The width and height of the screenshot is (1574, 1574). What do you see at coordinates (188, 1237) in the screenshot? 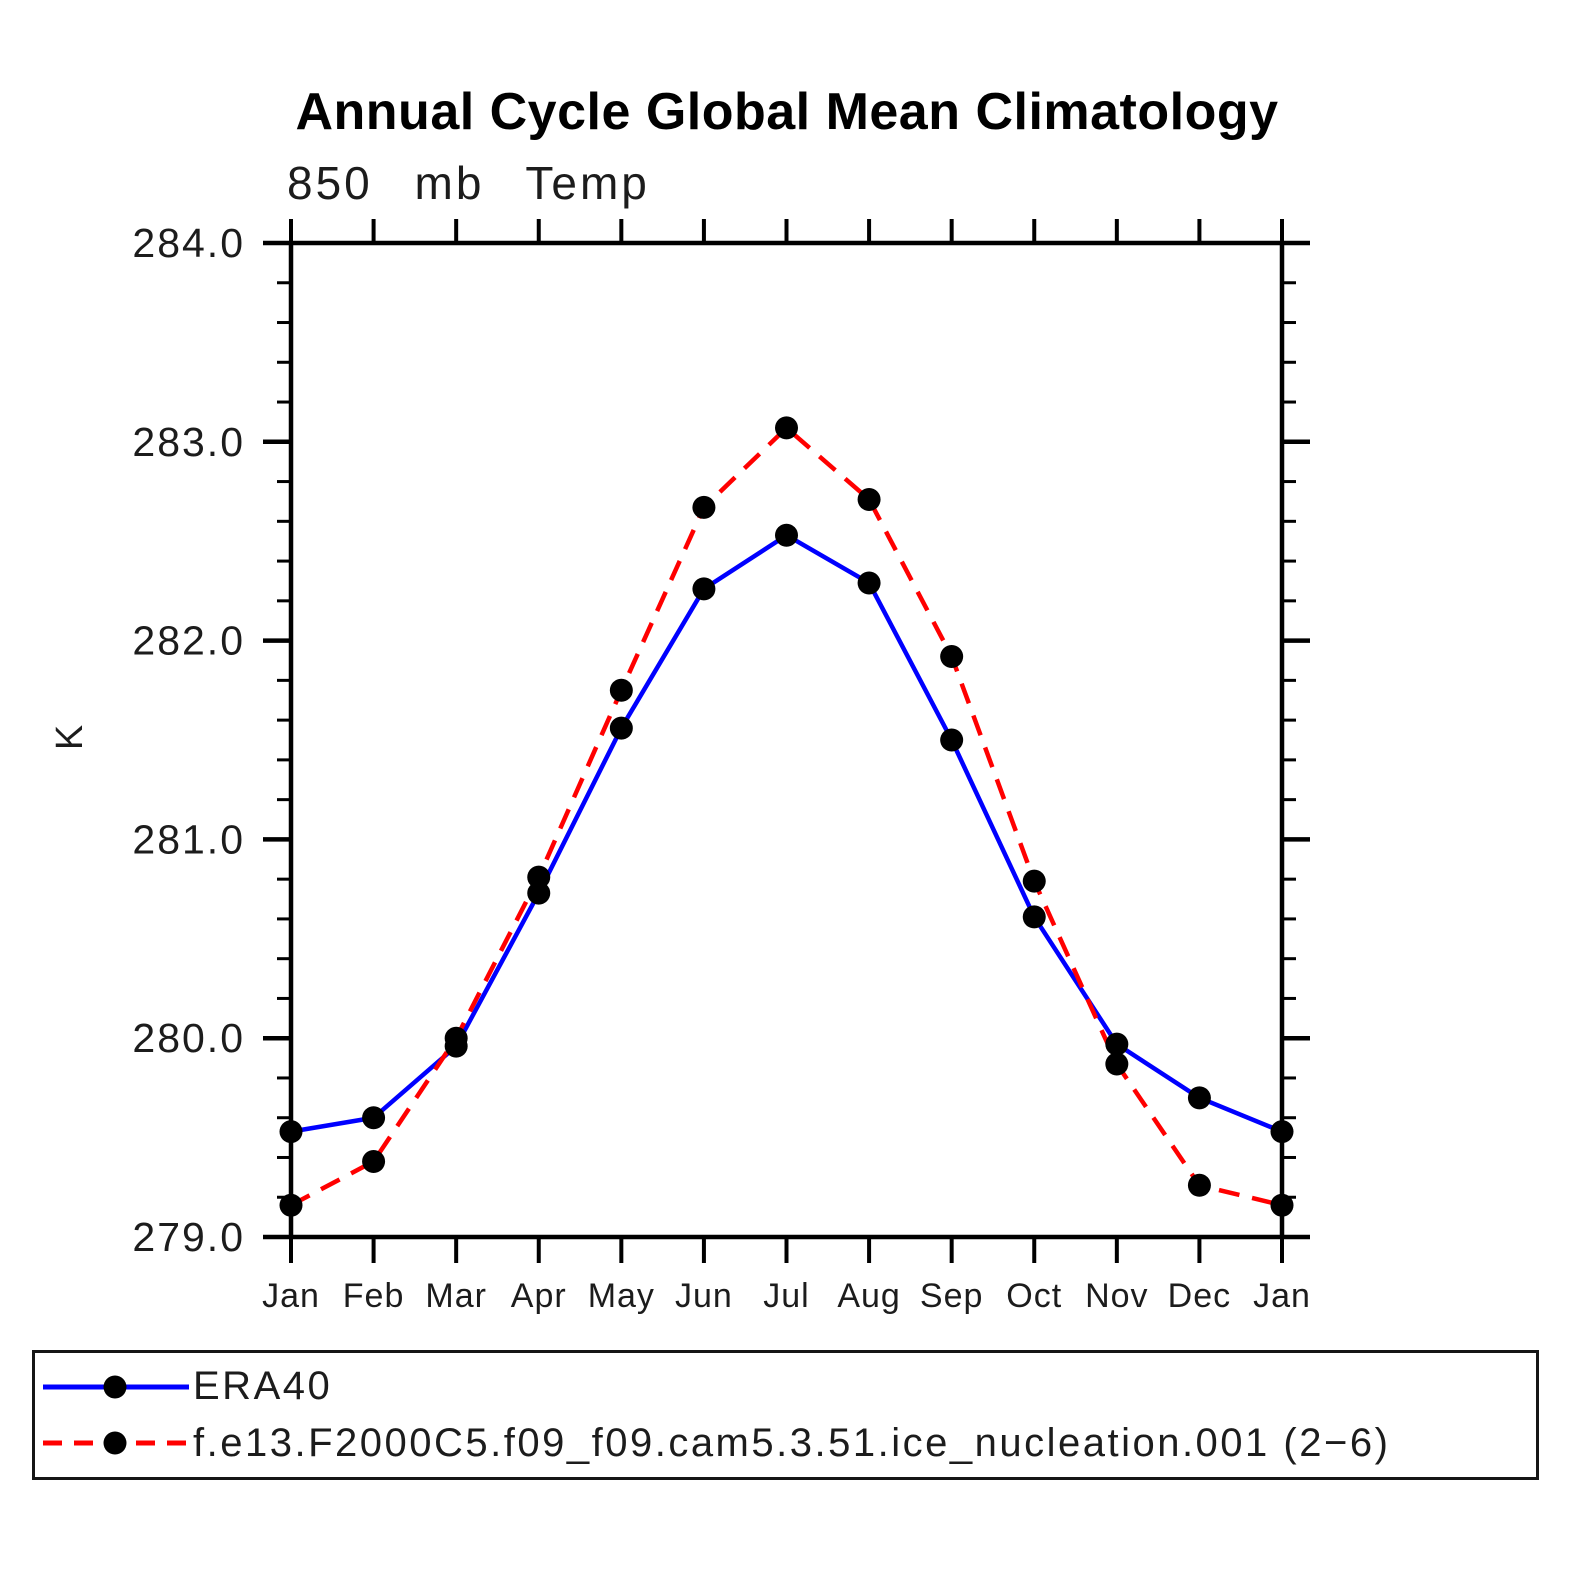
I see `y-tick-label: 279.0` at bounding box center [188, 1237].